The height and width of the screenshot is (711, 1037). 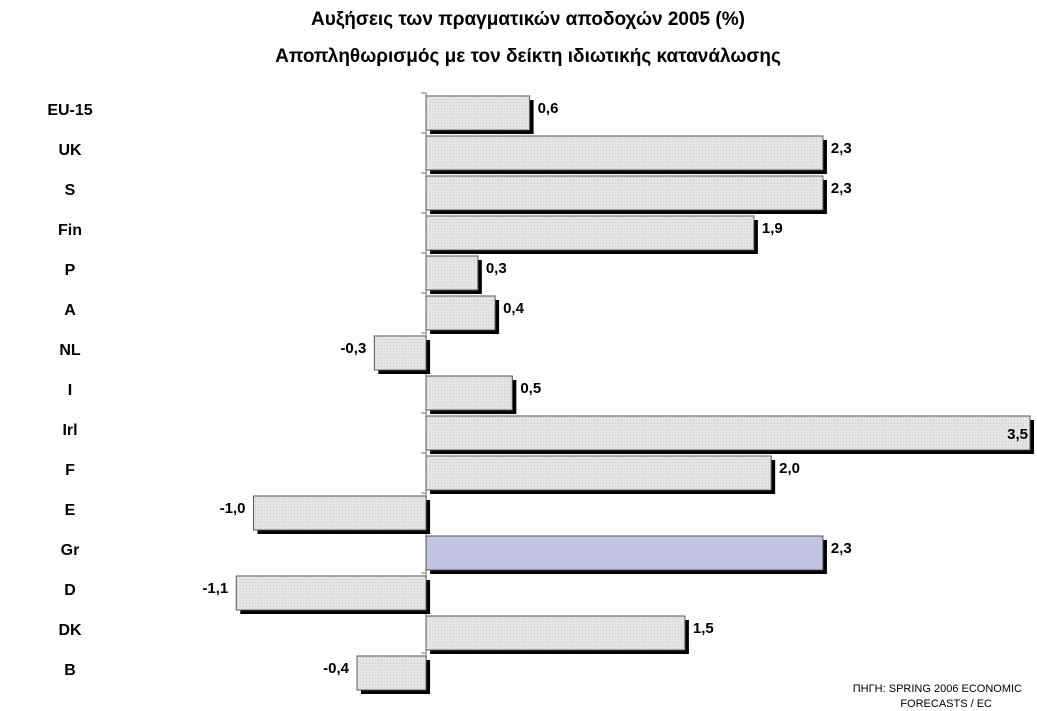 I want to click on value-label: 0,3, so click(x=496, y=268).